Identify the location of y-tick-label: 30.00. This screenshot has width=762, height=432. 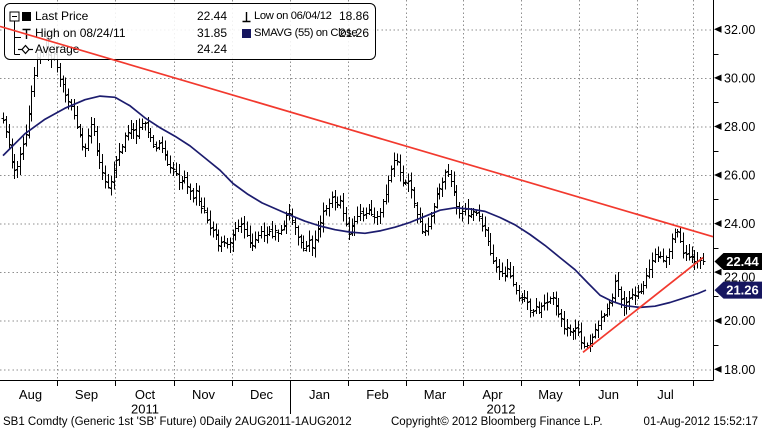
(739, 78).